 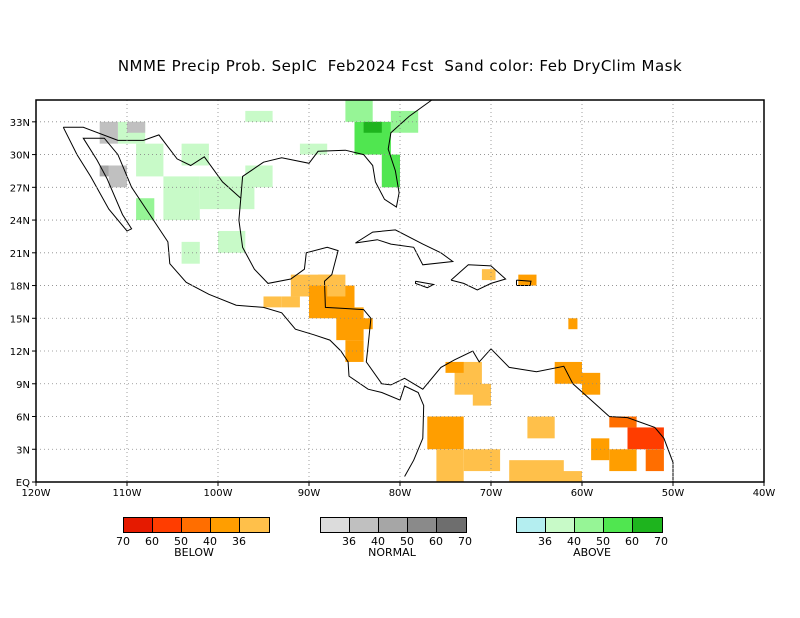 What do you see at coordinates (20, 287) in the screenshot?
I see `lat-label: 18N` at bounding box center [20, 287].